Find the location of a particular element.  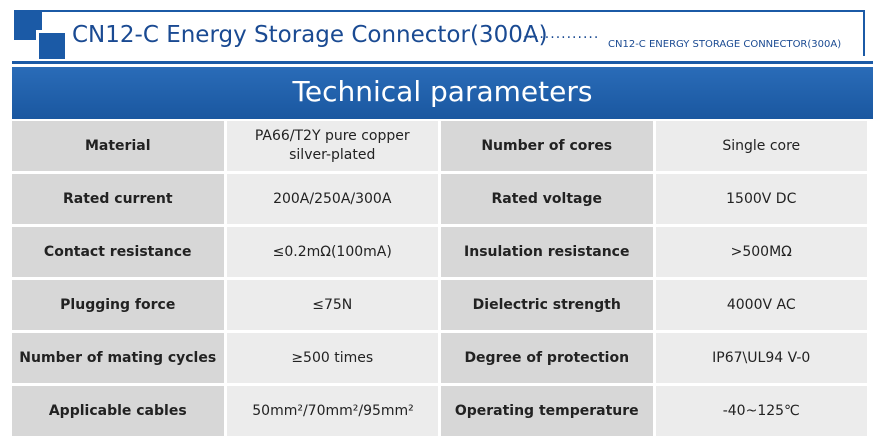

cell-text: 200A/250A/300A is located at coordinates (332, 198).